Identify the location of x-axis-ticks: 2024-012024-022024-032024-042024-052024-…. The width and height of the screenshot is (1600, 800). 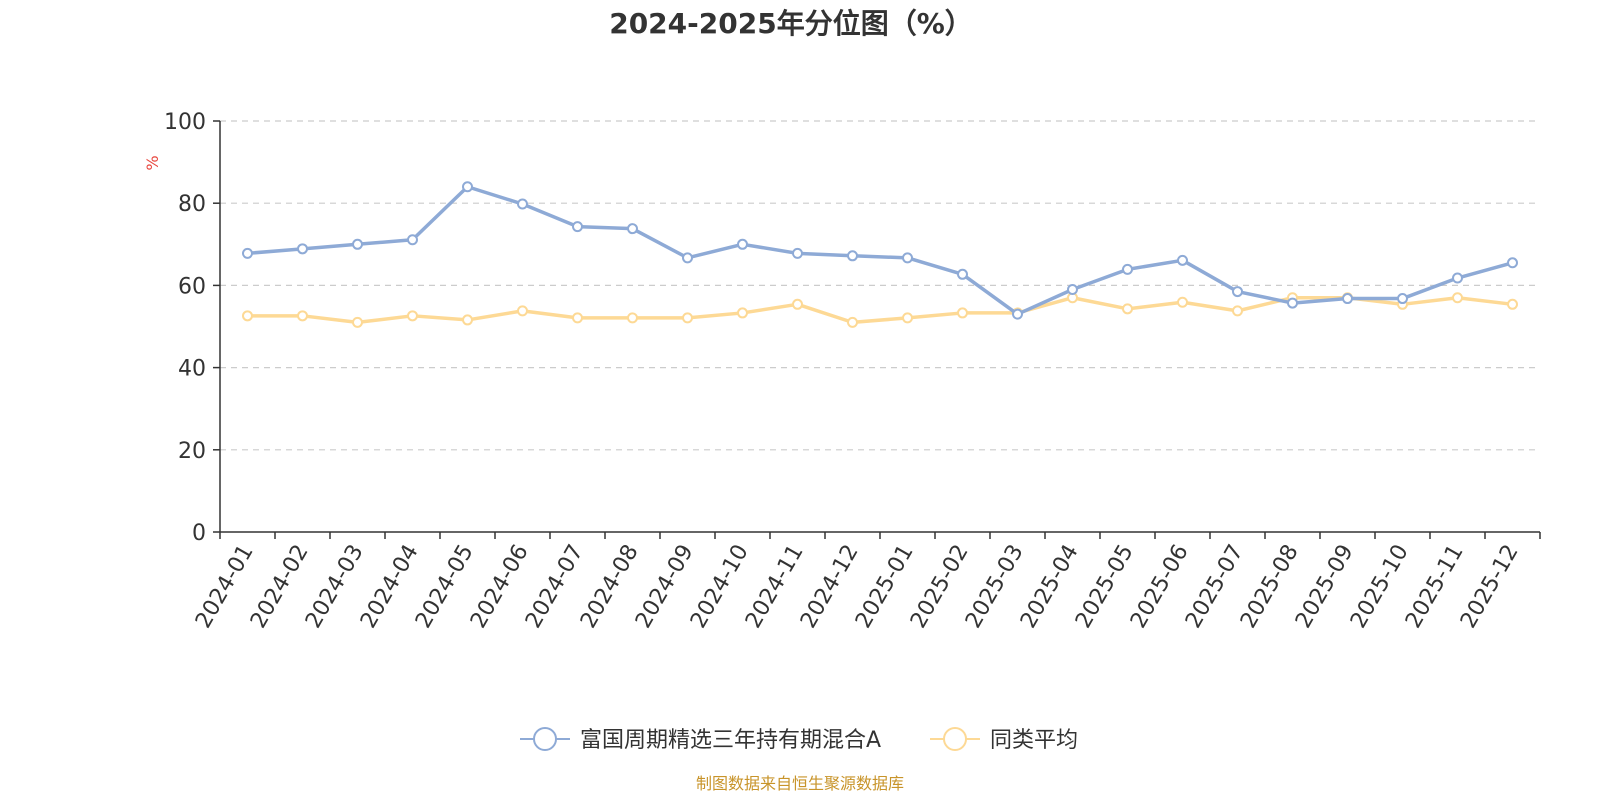
(866, 582).